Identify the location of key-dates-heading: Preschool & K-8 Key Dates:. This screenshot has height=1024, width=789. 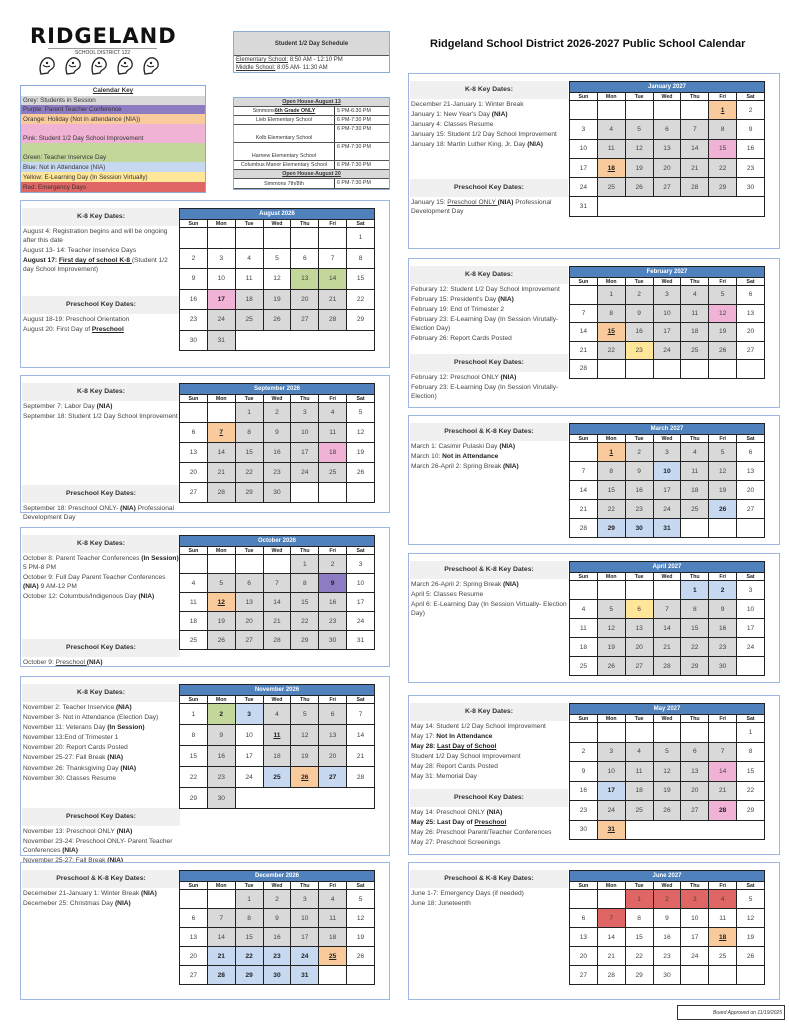
(489, 570).